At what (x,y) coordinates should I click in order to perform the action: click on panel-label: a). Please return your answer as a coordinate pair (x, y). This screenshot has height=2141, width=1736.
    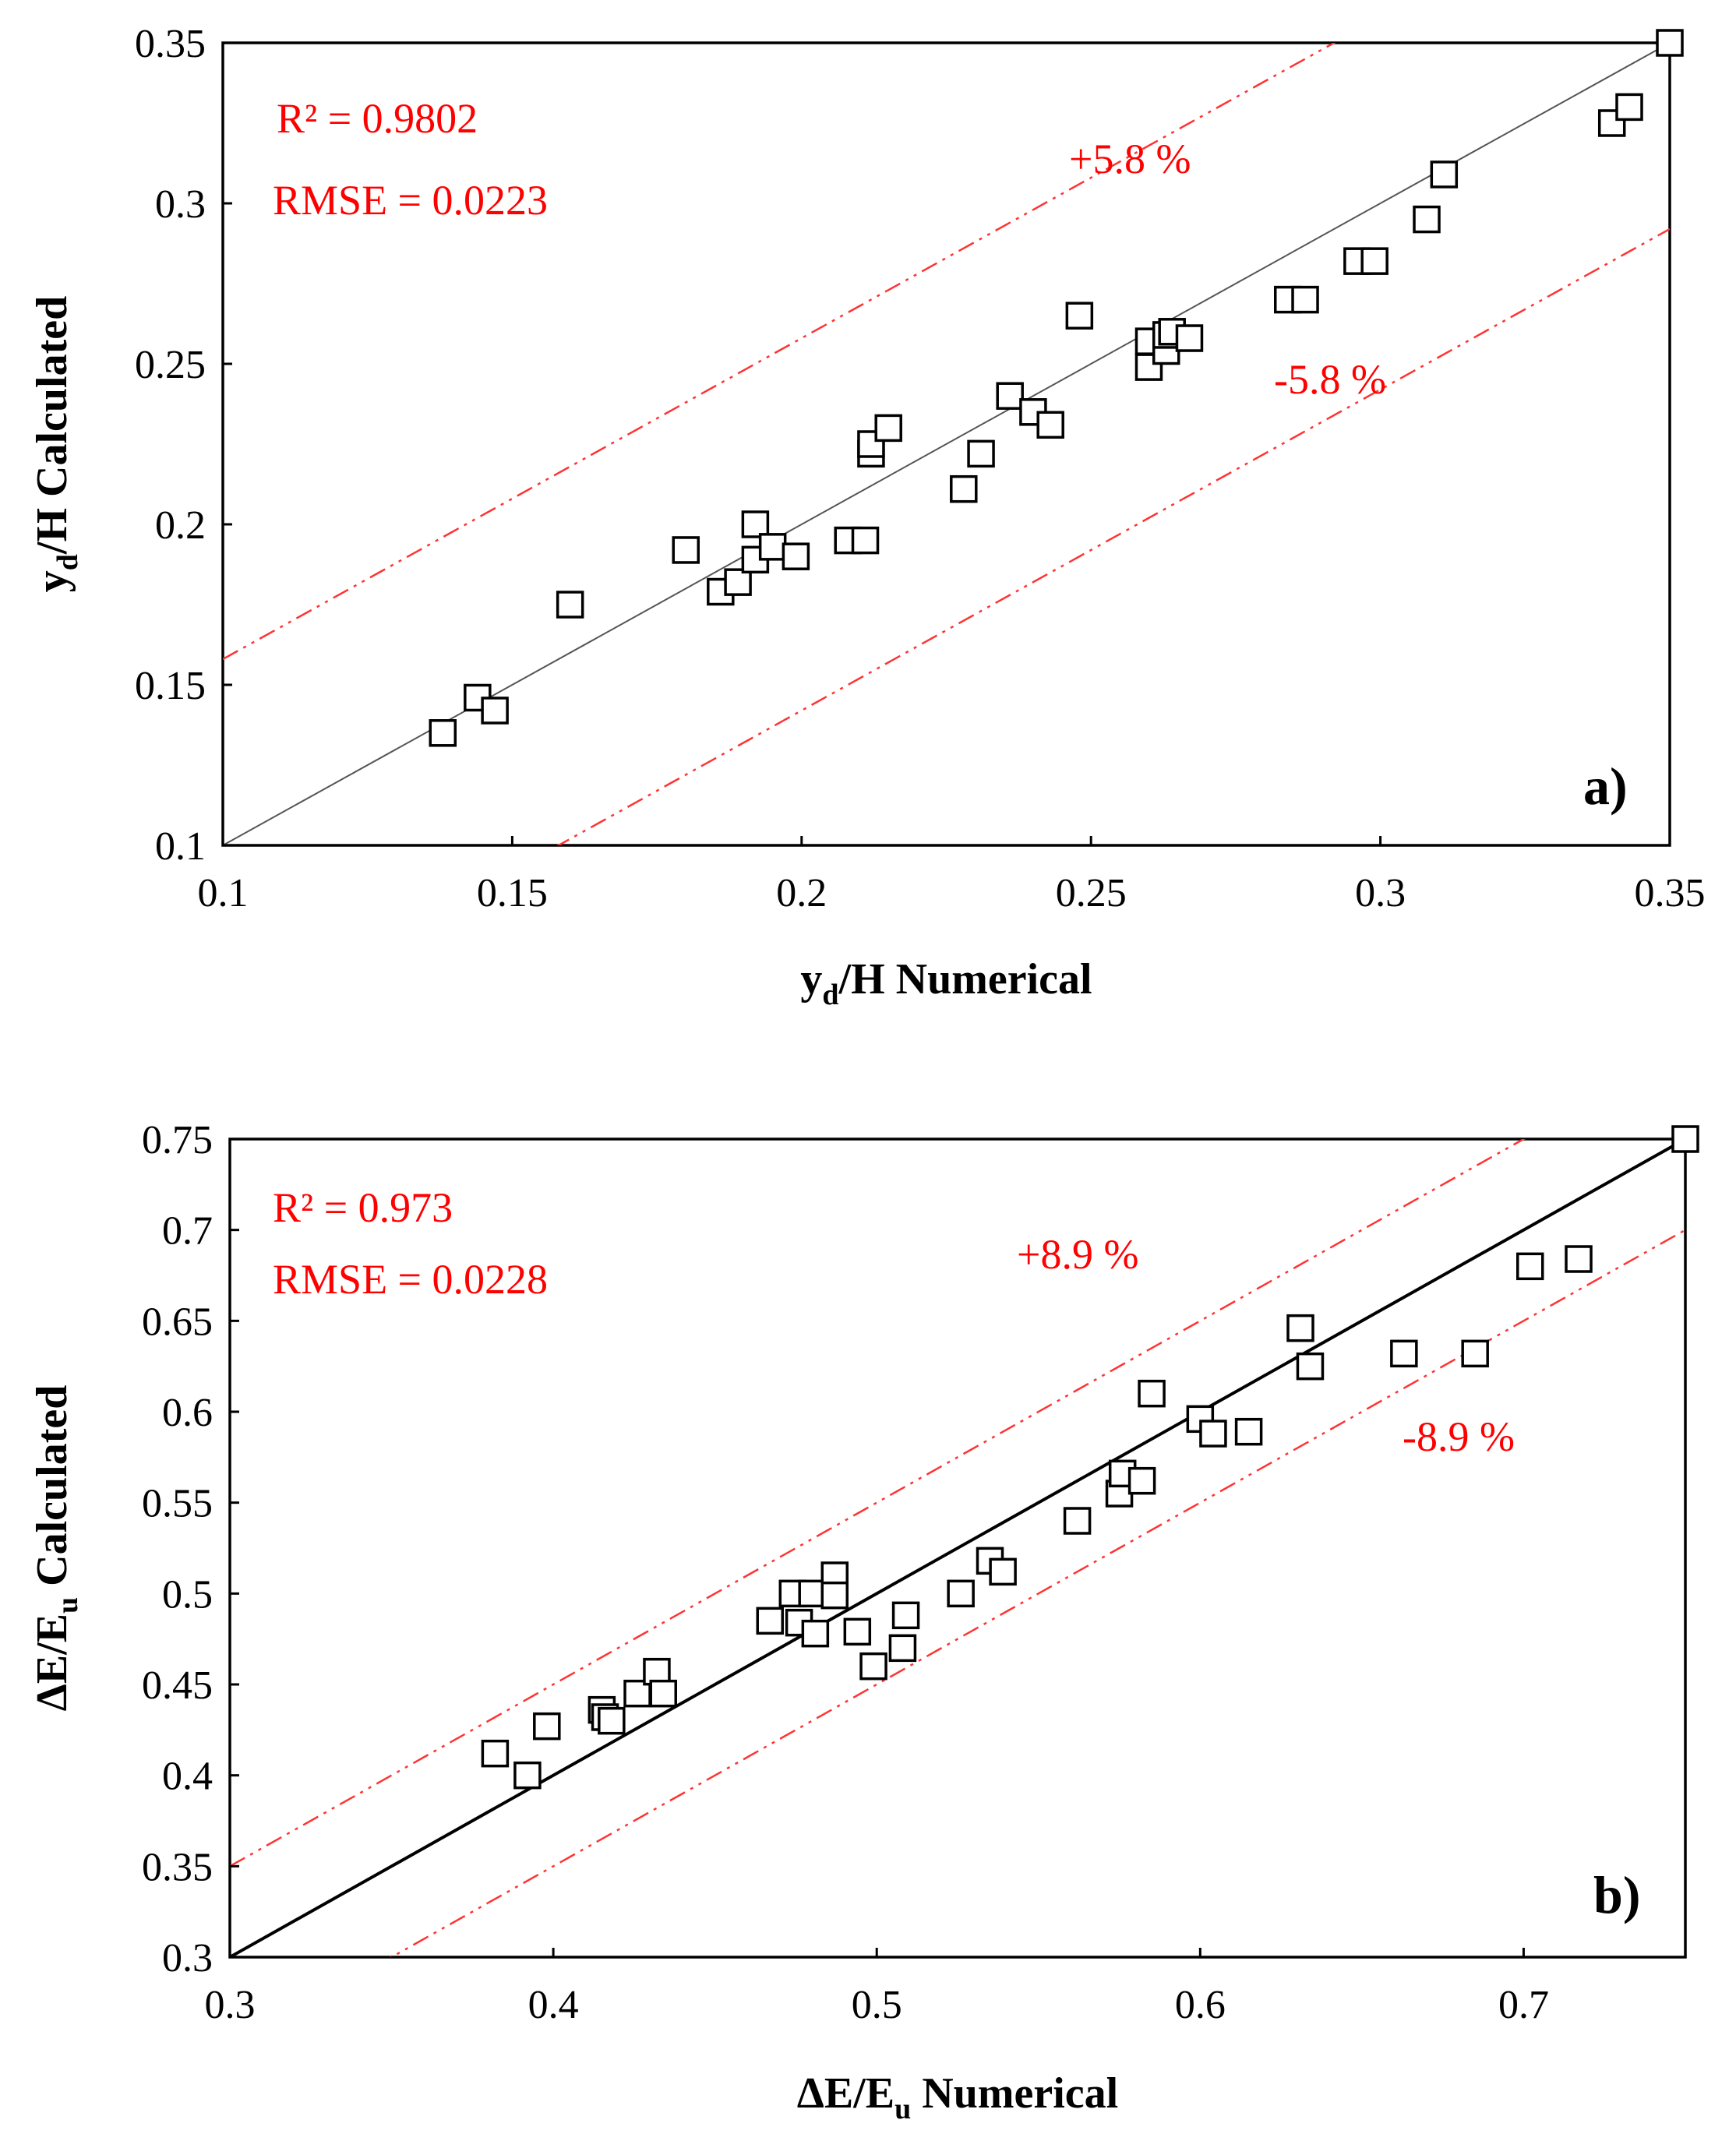
    Looking at the image, I should click on (1605, 786).